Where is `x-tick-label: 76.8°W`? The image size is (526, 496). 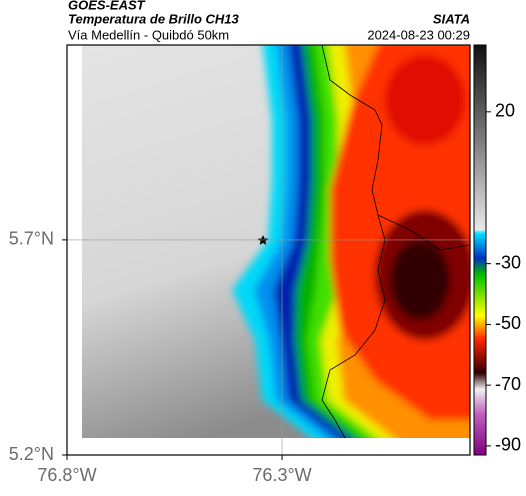 x-tick-label: 76.8°W is located at coordinates (66, 475).